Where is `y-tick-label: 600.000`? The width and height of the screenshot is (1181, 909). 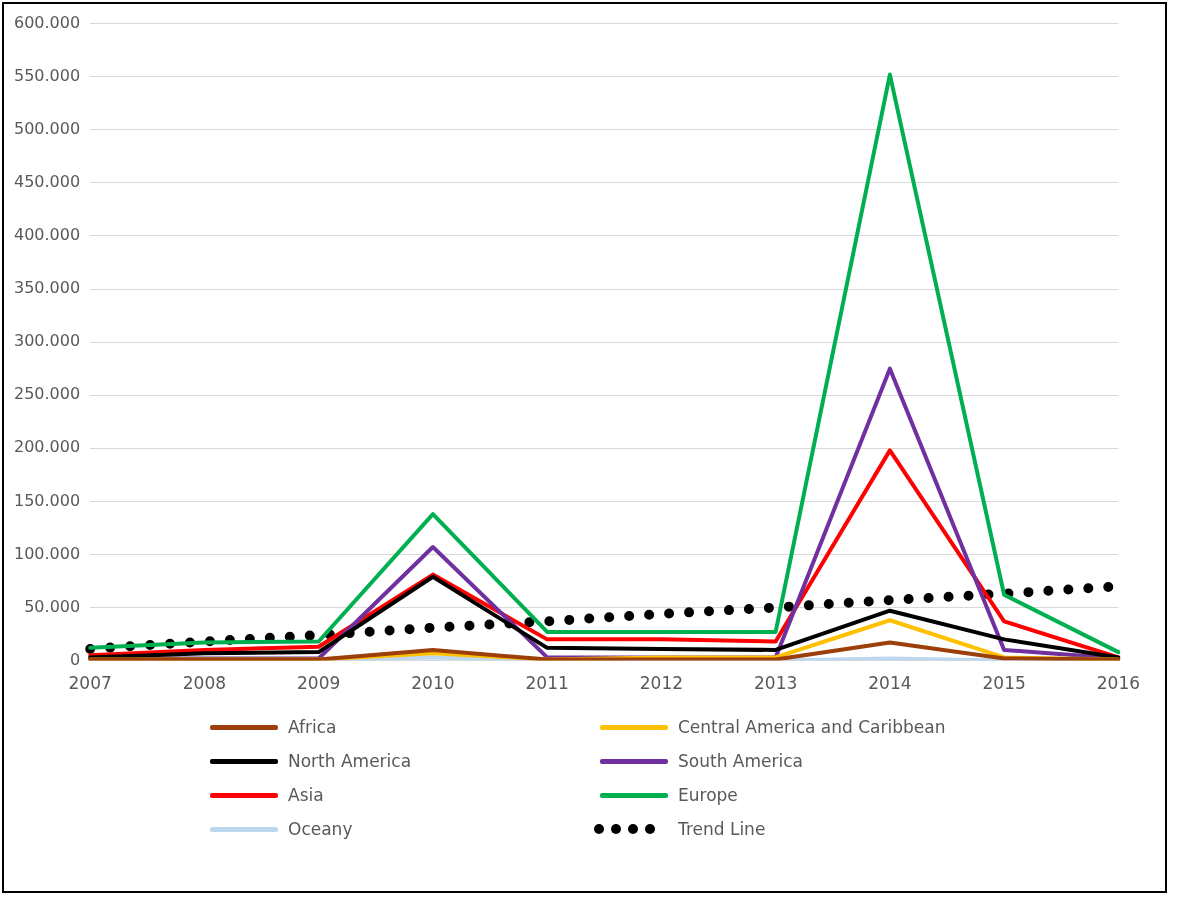
y-tick-label: 600.000 is located at coordinates (47, 22).